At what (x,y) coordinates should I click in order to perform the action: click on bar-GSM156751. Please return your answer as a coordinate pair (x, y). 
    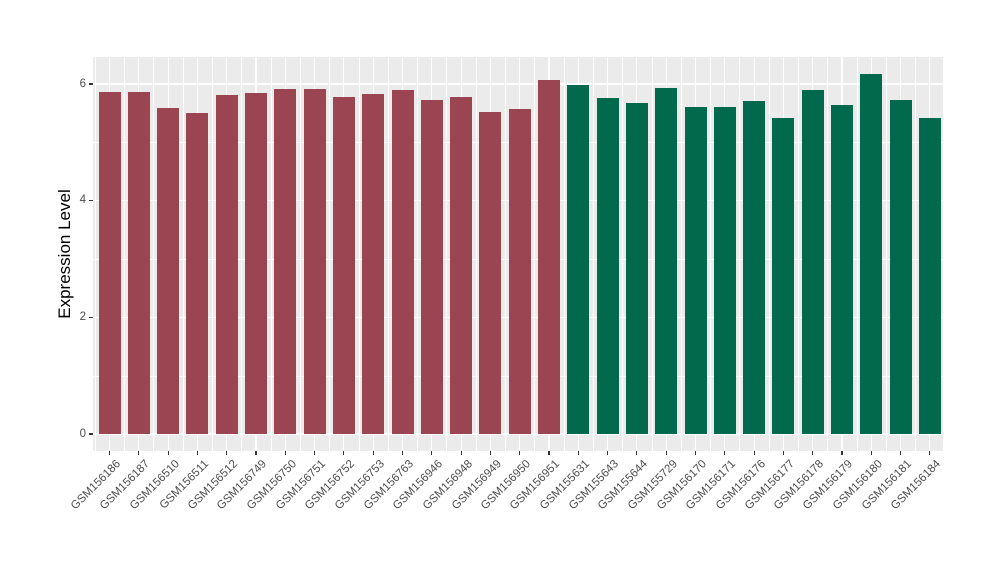
    Looking at the image, I should click on (314, 261).